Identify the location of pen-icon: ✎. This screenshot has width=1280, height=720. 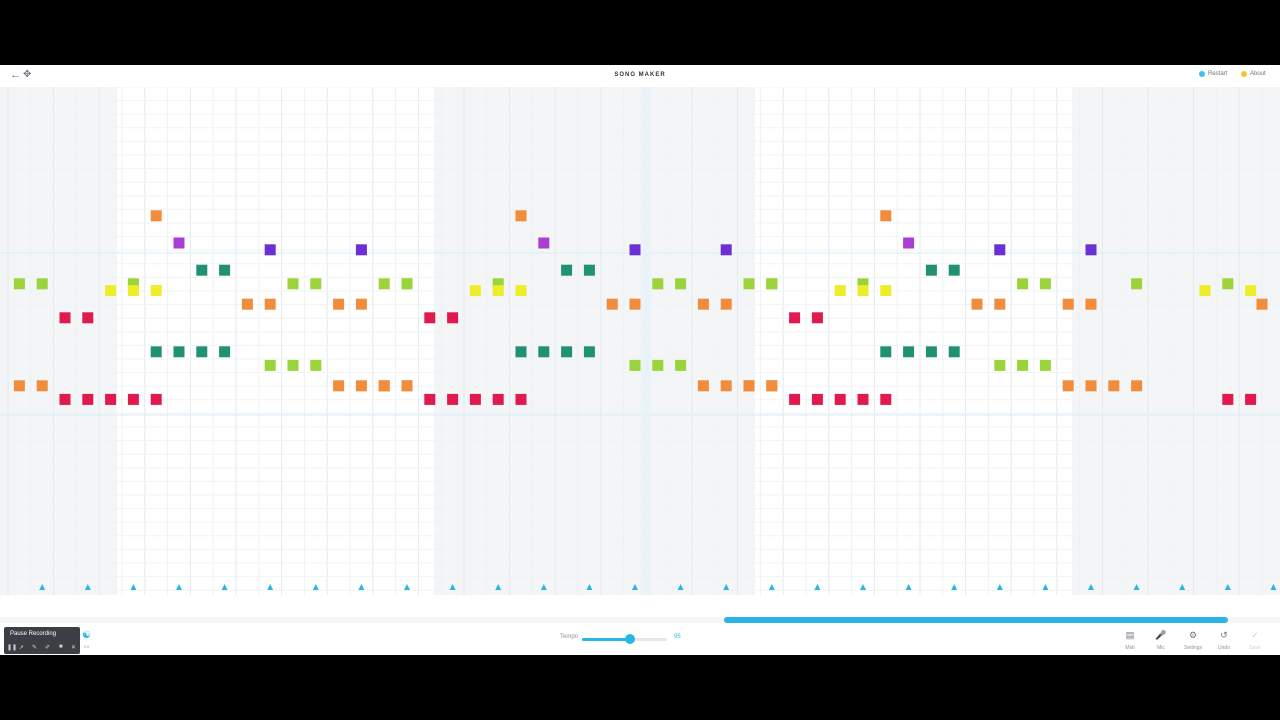
(35, 648).